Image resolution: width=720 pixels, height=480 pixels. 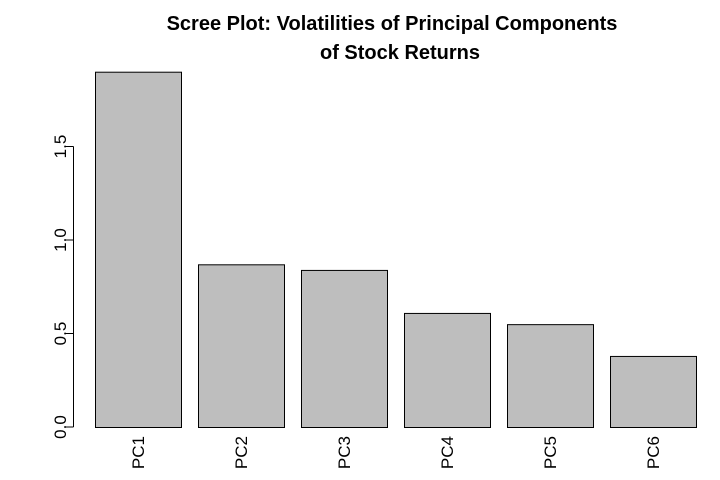 I want to click on bar-pc2, so click(x=241, y=346).